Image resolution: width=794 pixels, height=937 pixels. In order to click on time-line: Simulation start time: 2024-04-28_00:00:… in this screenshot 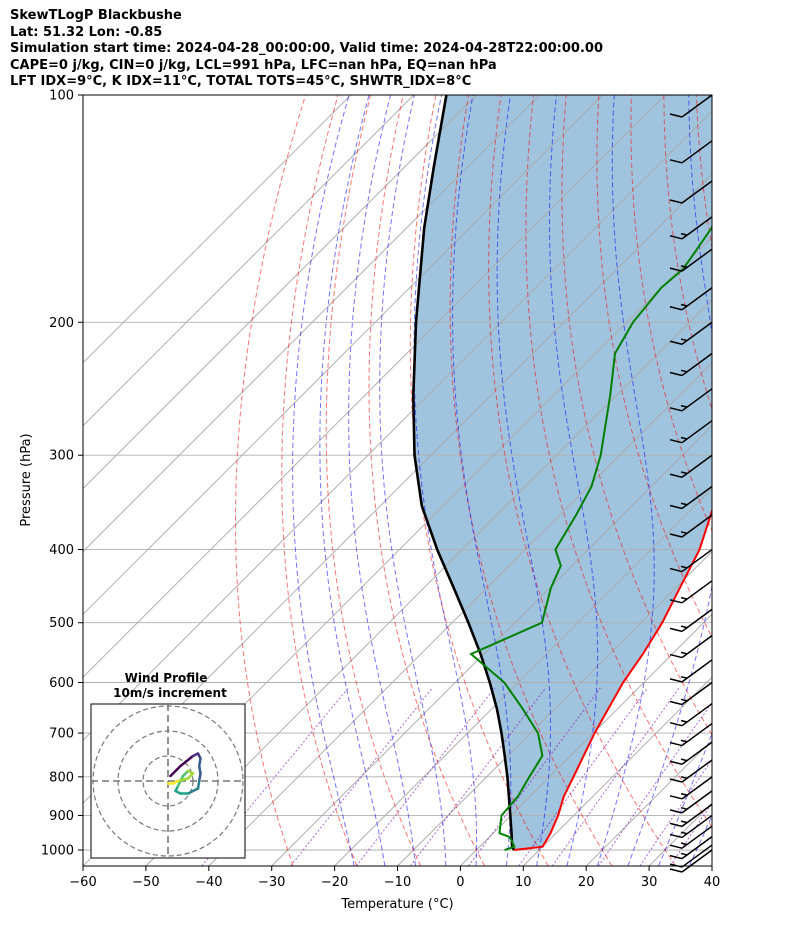, I will do `click(306, 49)`.